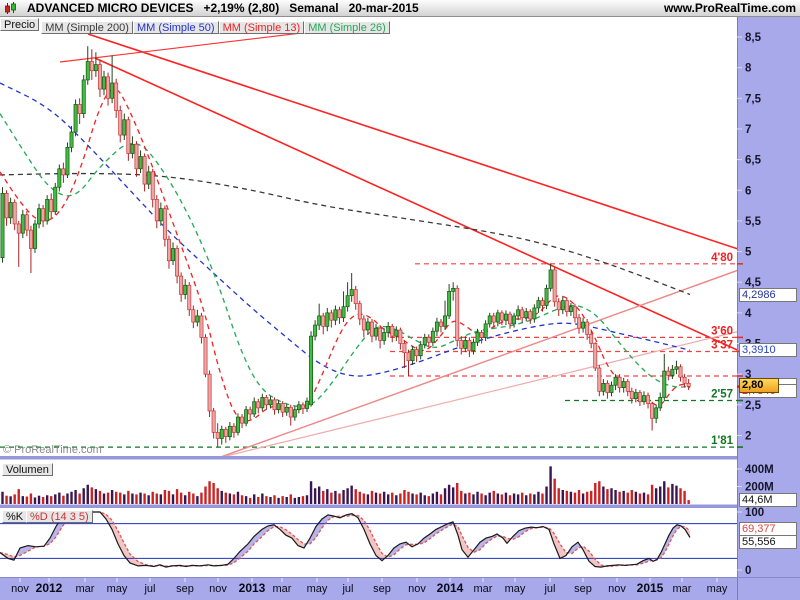  Describe the element at coordinates (722, 345) in the screenshot. I see `svg-text: 3'37` at that location.